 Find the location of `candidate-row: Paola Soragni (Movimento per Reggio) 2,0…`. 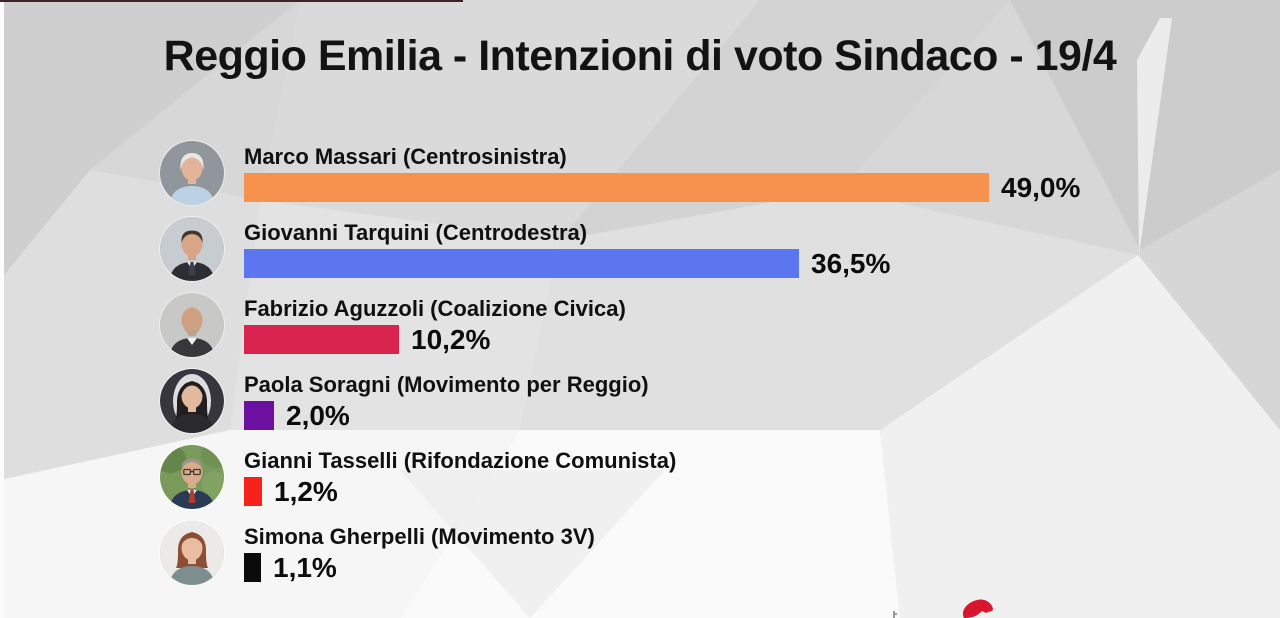

candidate-row: Paola Soragni (Movimento per Reggio) 2,0… is located at coordinates (620, 401).